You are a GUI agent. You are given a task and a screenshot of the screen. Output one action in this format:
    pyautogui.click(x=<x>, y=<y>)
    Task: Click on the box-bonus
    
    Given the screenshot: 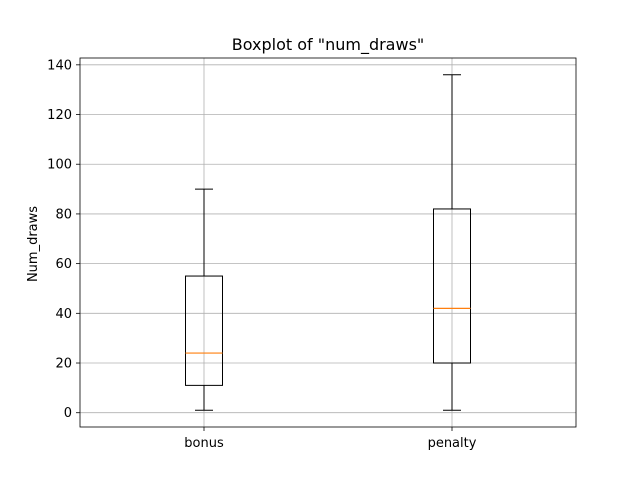 What is the action you would take?
    pyautogui.click(x=204, y=299)
    